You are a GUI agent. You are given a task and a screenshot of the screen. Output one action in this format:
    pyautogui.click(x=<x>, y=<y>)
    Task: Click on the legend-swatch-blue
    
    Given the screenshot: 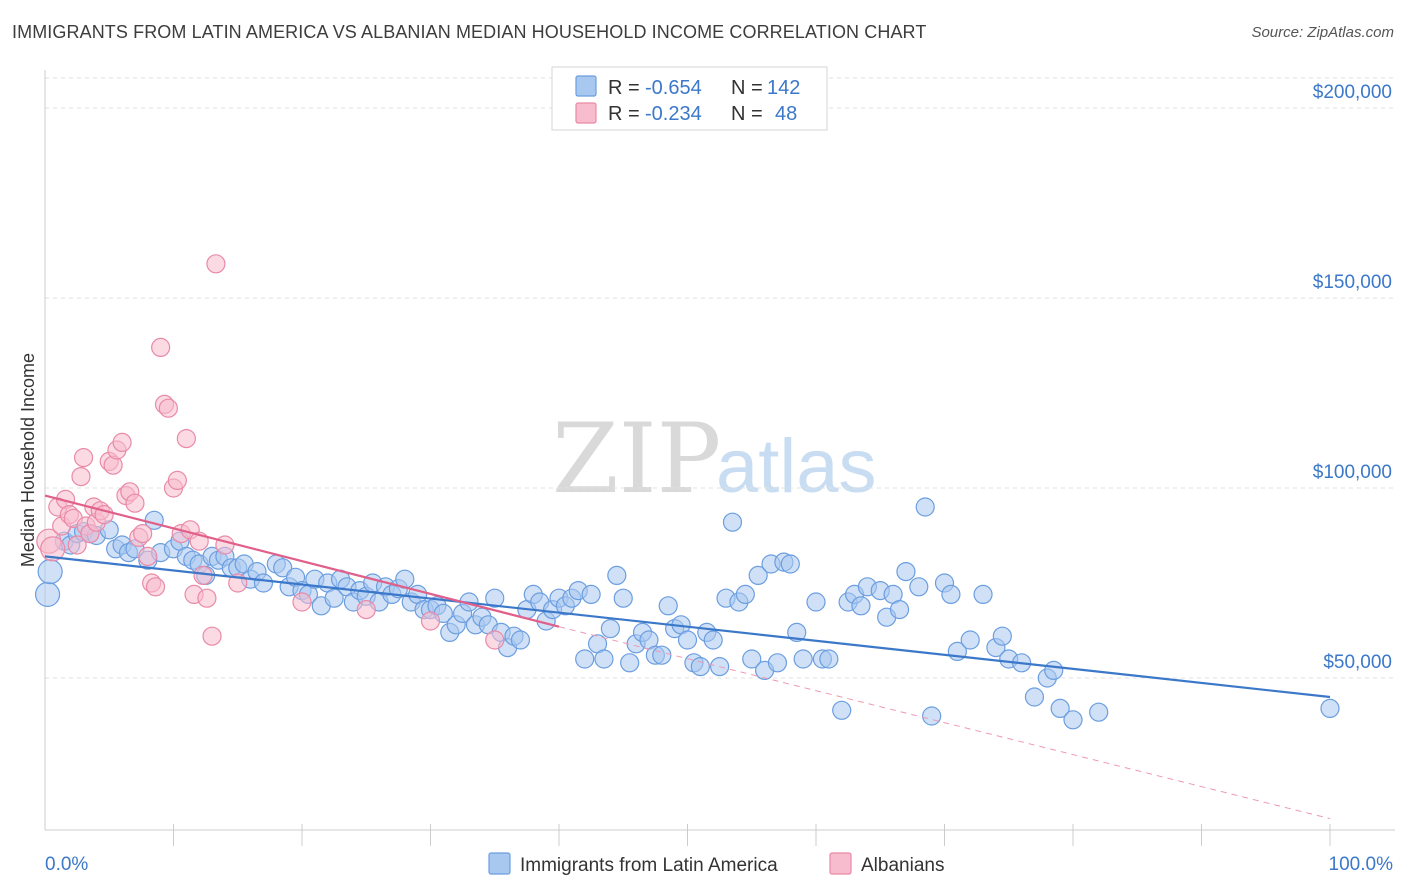 What is the action you would take?
    pyautogui.click(x=586, y=86)
    